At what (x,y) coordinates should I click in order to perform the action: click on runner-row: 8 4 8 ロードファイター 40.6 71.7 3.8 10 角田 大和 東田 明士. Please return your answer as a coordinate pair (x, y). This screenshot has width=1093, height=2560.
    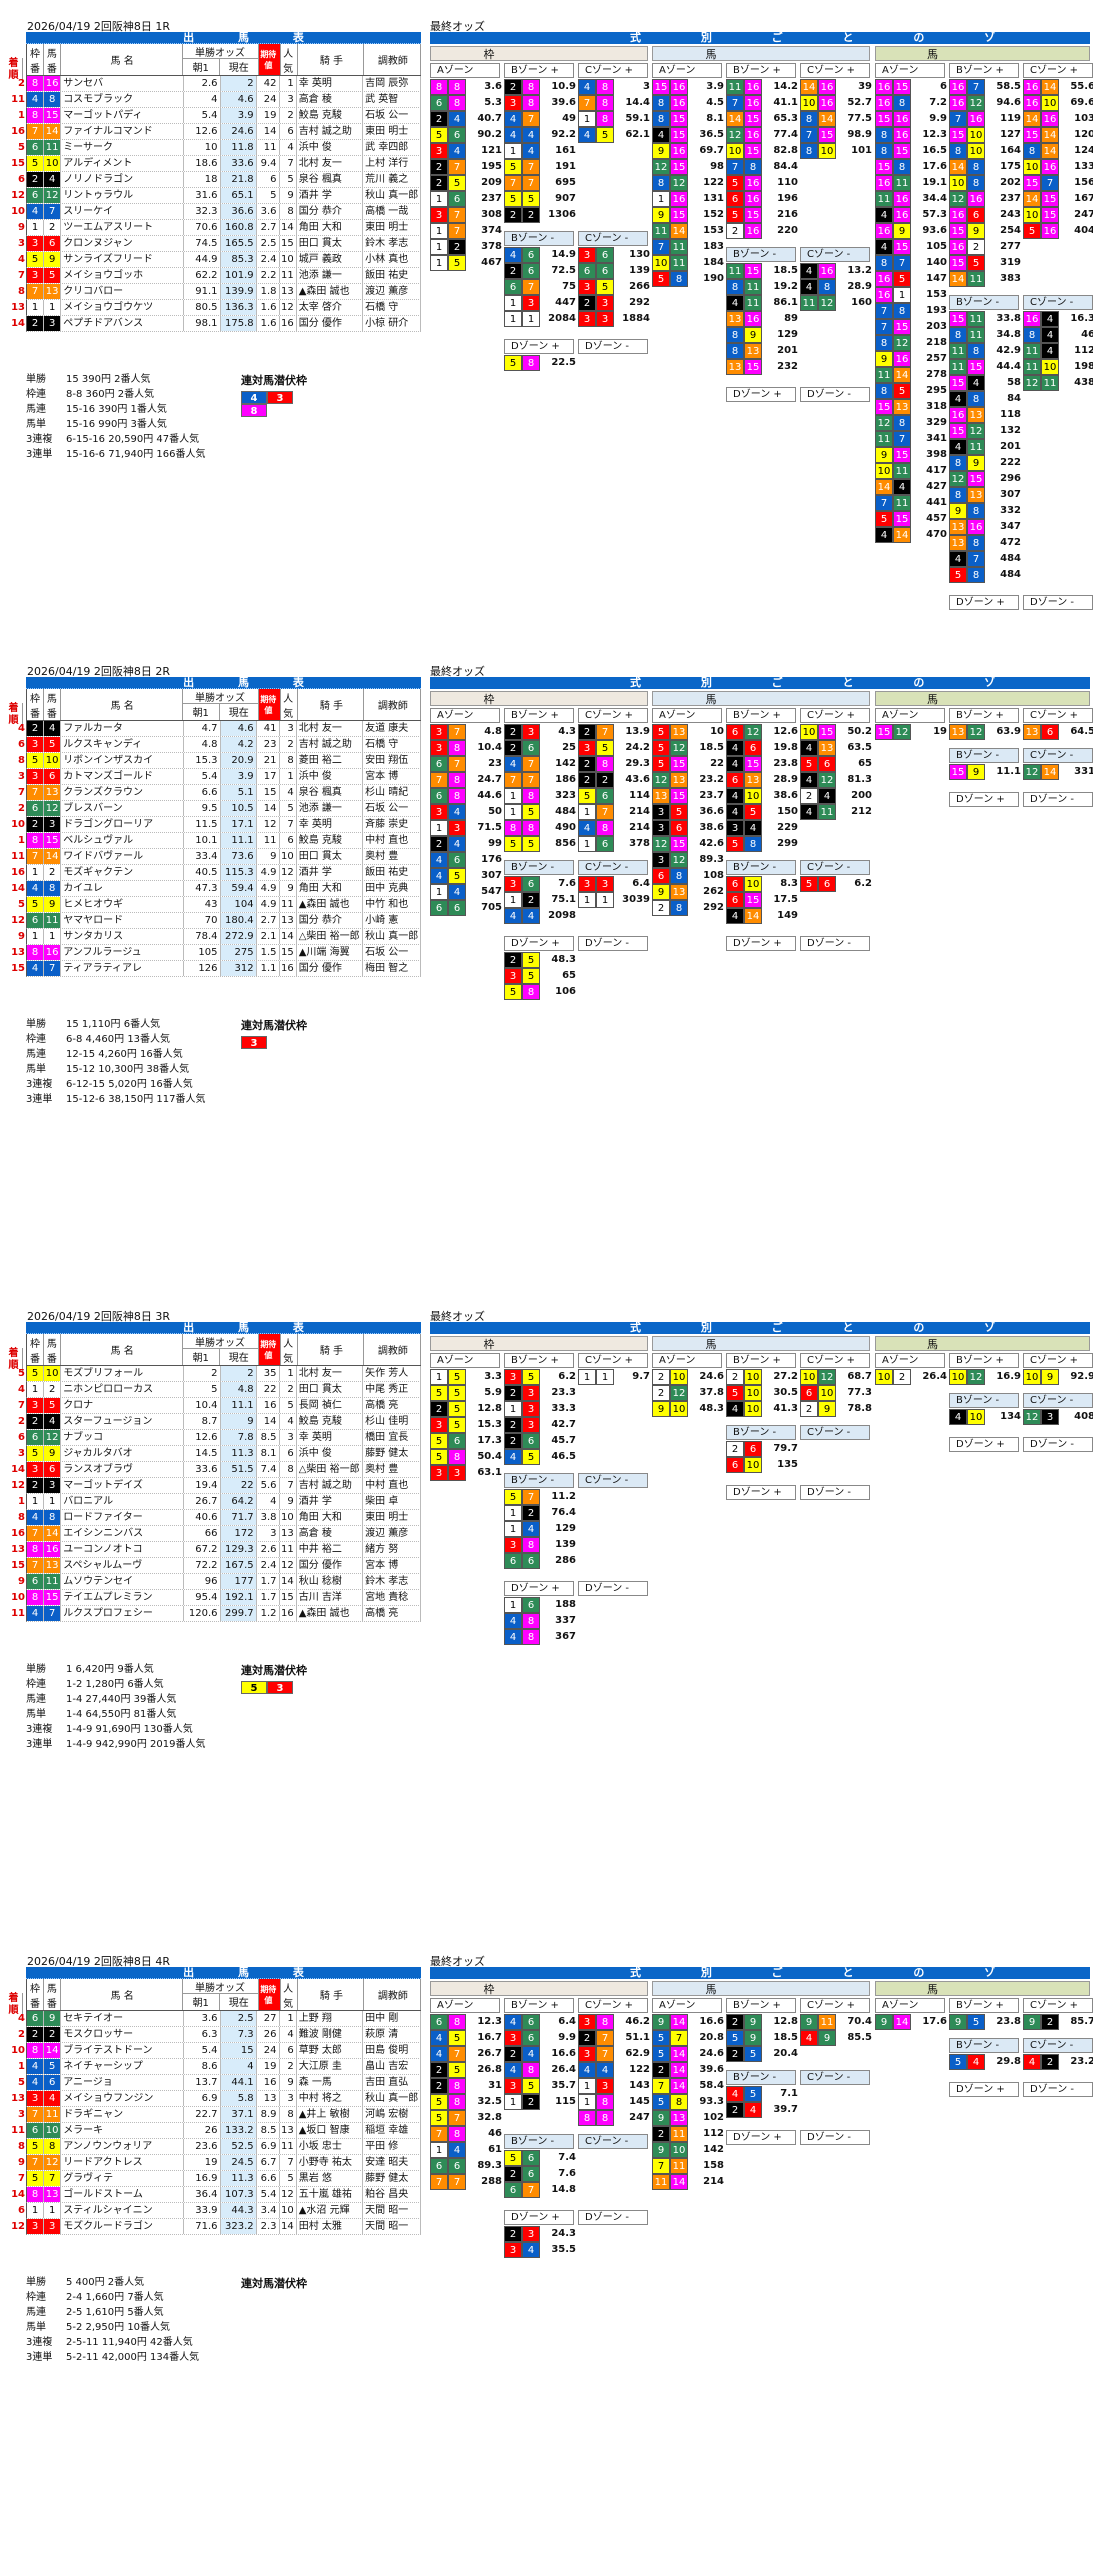
    Looking at the image, I should click on (220, 1518).